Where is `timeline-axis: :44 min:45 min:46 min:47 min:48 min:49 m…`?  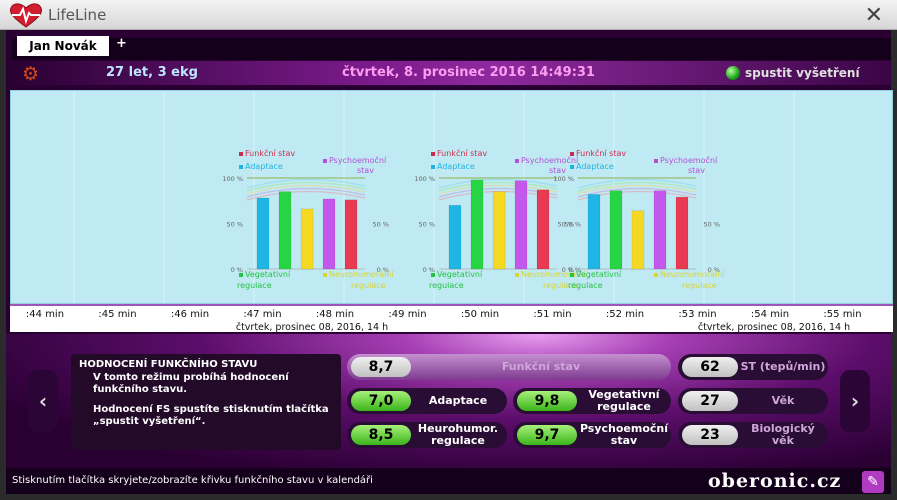
timeline-axis: :44 min:45 min:46 min:47 min:48 min:49 m… is located at coordinates (451, 318).